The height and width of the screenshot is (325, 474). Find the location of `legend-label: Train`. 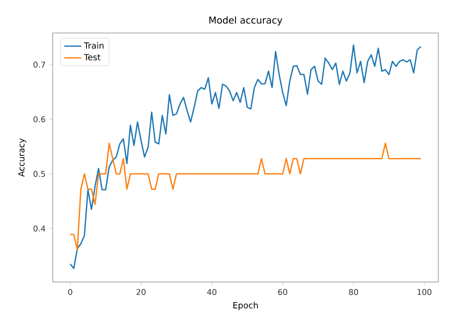

legend-label: Train is located at coordinates (94, 45).